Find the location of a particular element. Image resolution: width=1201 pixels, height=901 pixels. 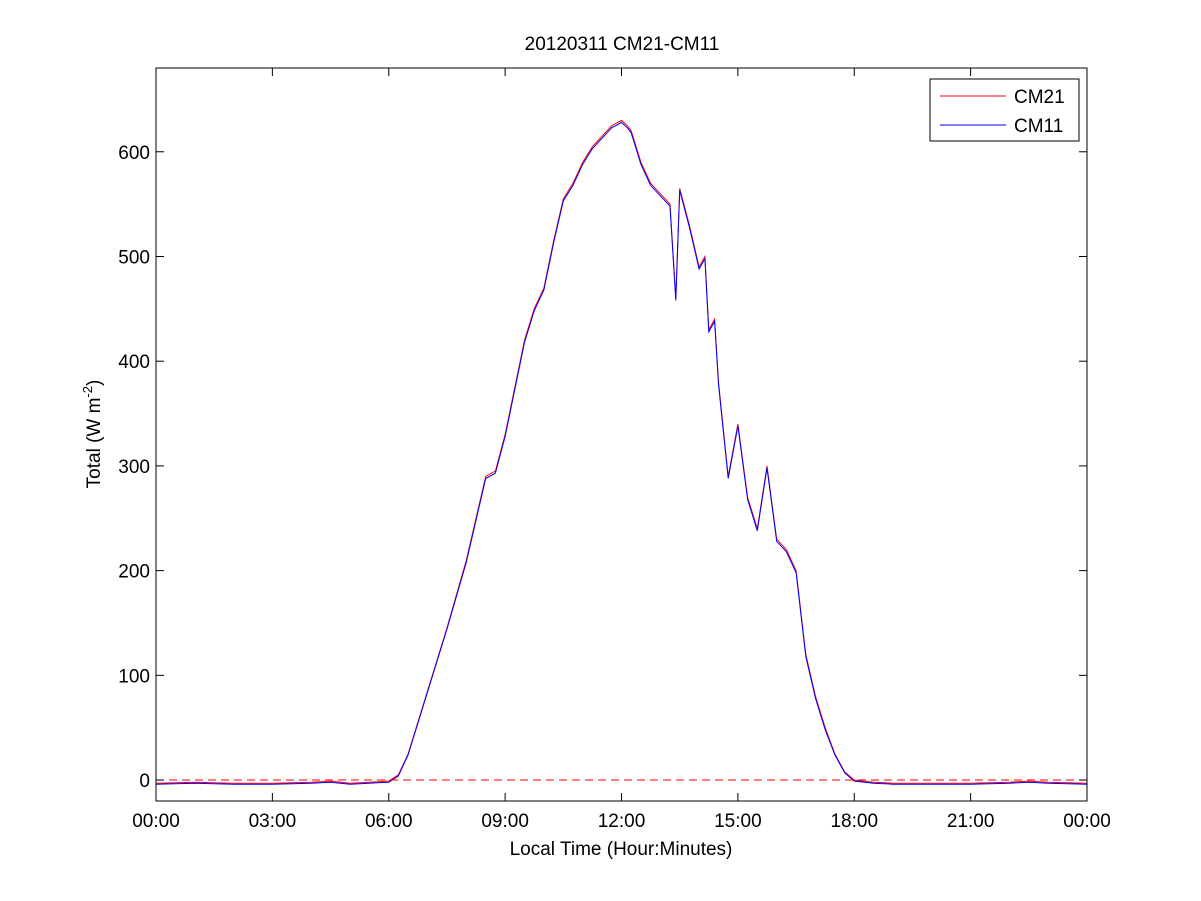

legend: CM21 CM11 is located at coordinates (1004, 110).